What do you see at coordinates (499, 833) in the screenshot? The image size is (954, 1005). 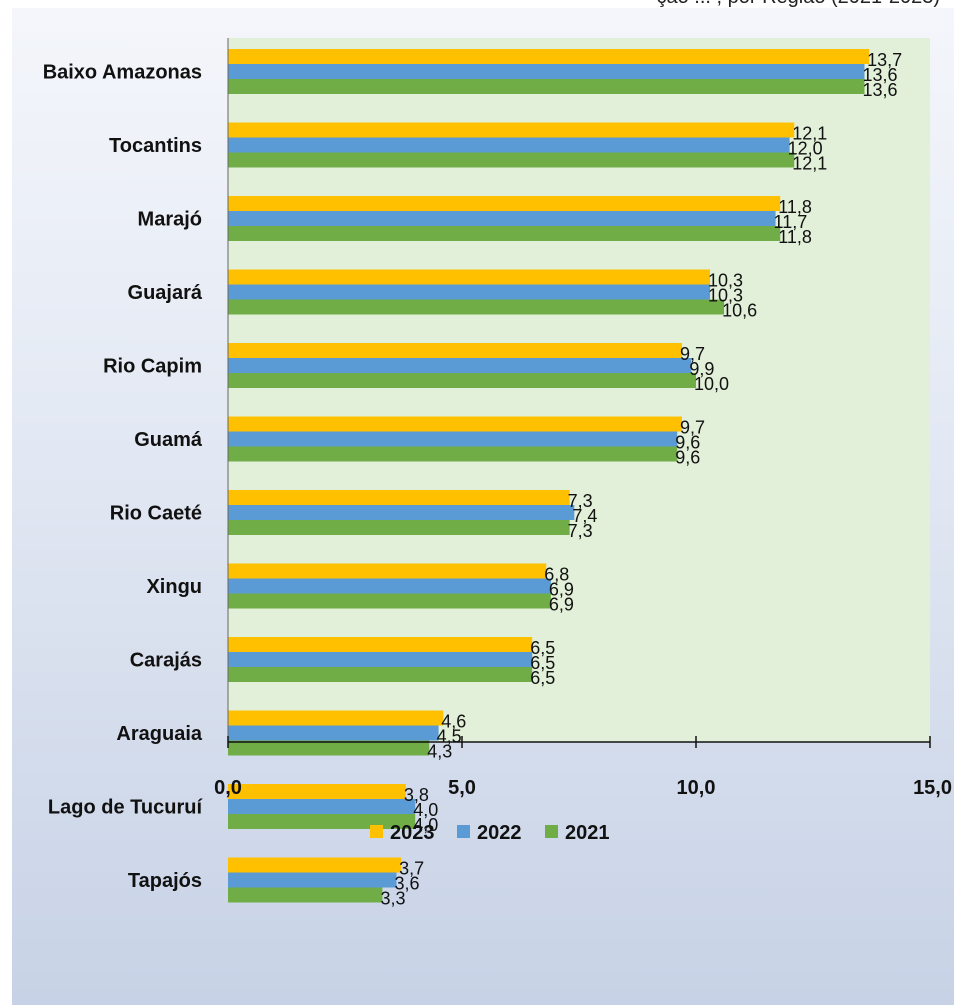 I see `legend-label: 2022` at bounding box center [499, 833].